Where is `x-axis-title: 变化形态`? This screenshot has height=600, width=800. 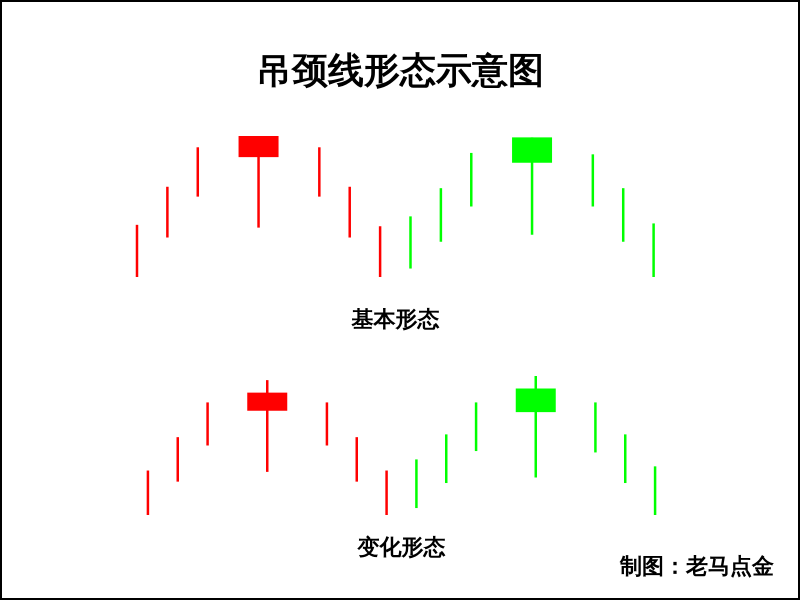 x-axis-title: 变化形态 is located at coordinates (401, 547).